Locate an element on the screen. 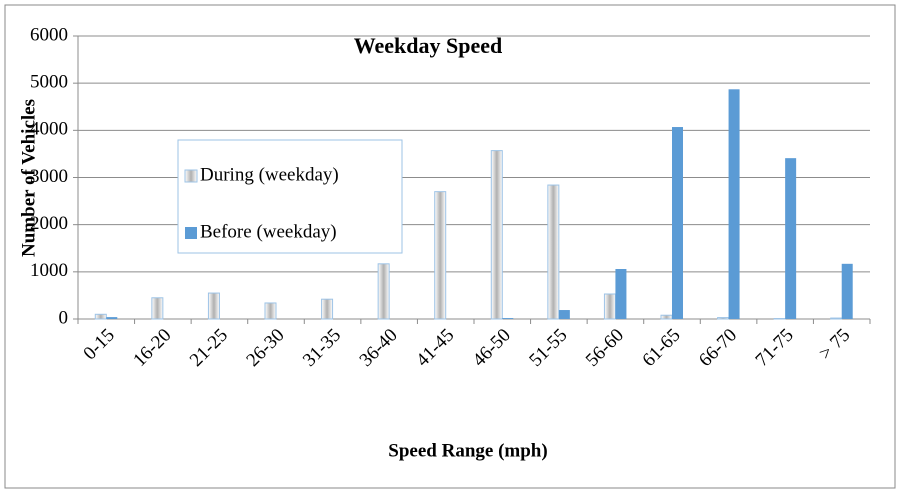 The width and height of the screenshot is (902, 500). chart-title: Weekday Speed is located at coordinates (428, 45).